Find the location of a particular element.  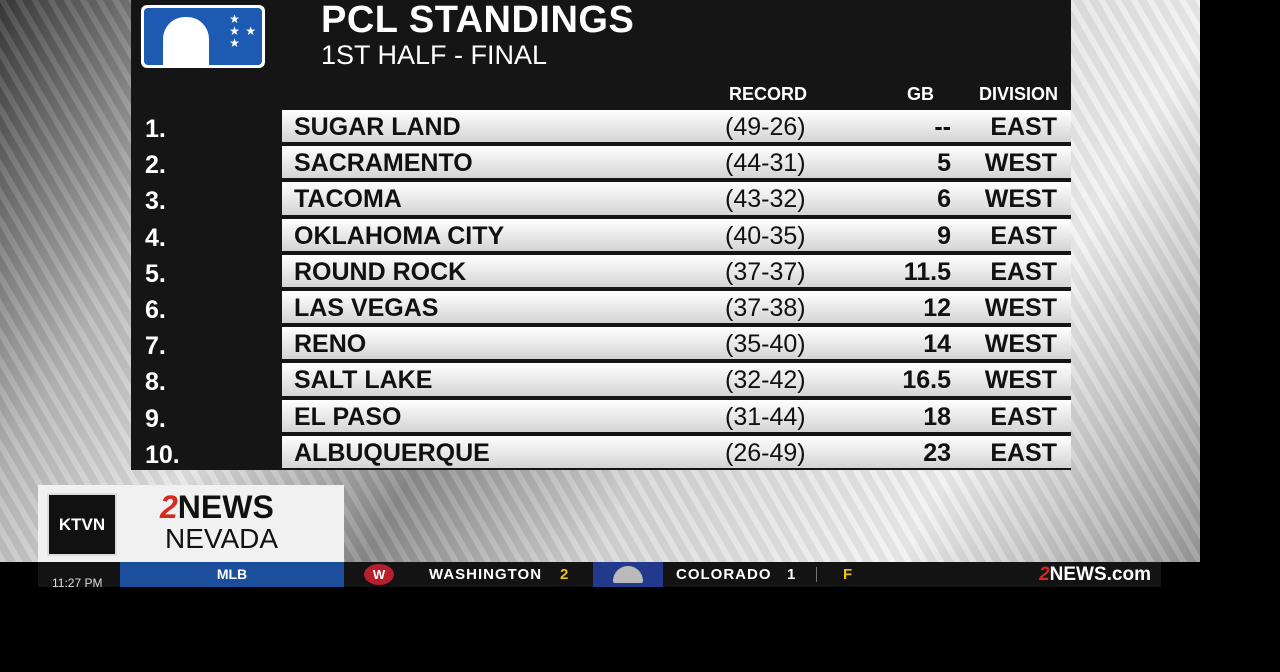

nationals-logo-icon: W is located at coordinates (379, 574).